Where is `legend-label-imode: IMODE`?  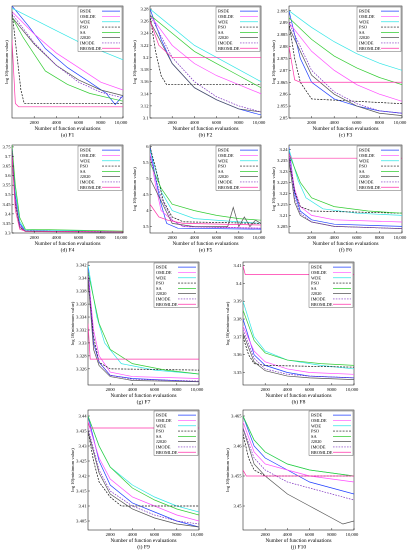 legend-label-imode: IMODE is located at coordinates (318, 298).